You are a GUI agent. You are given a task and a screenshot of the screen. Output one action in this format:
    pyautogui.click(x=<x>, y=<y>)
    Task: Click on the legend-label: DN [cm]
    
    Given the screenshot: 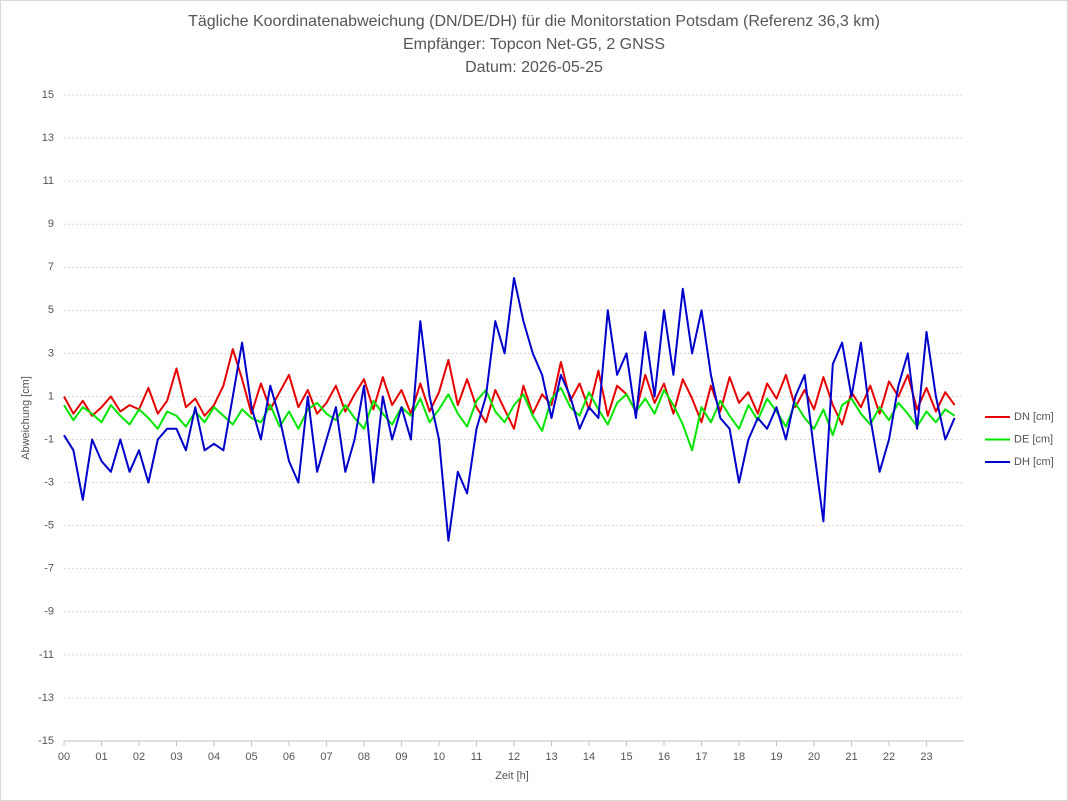 What is the action you would take?
    pyautogui.click(x=1034, y=417)
    